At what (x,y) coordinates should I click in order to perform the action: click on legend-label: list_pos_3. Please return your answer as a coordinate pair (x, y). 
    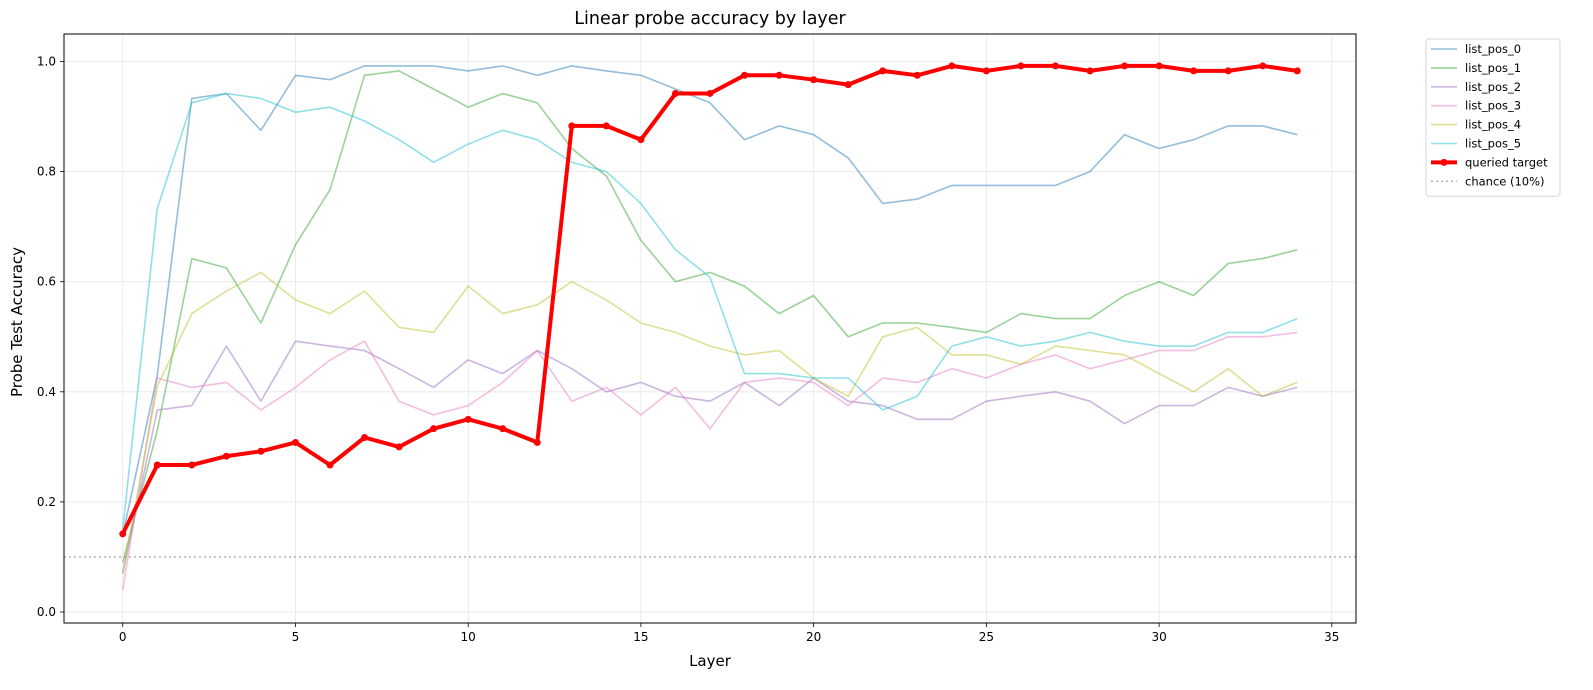
    Looking at the image, I should click on (1493, 106).